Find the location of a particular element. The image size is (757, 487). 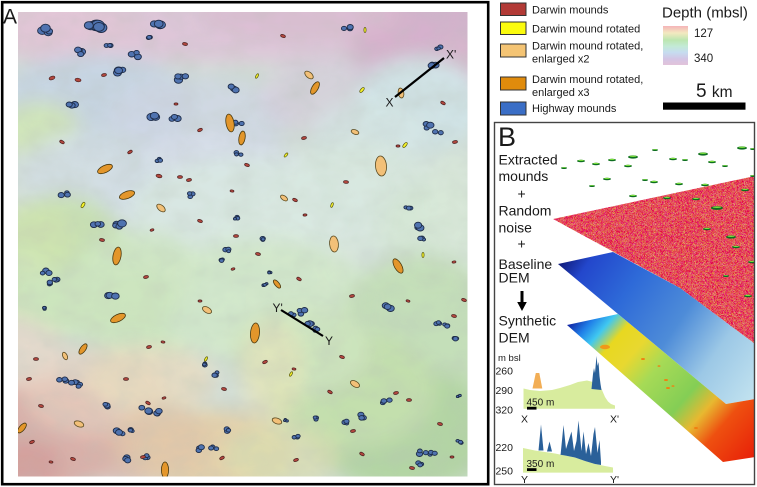

svg-text: 5 km is located at coordinates (714, 91).